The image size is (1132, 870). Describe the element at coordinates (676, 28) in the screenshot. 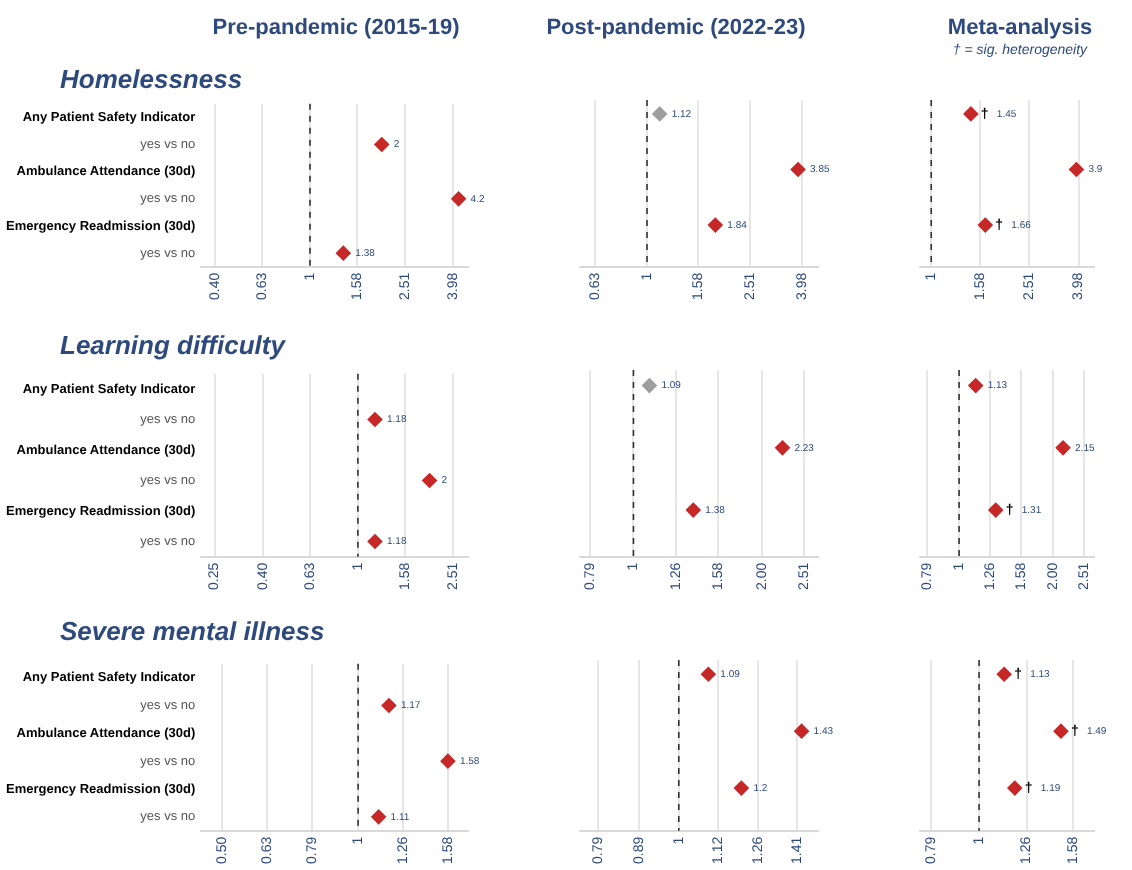

I see `chart-title: Post-pandemic (2022-23)` at that location.